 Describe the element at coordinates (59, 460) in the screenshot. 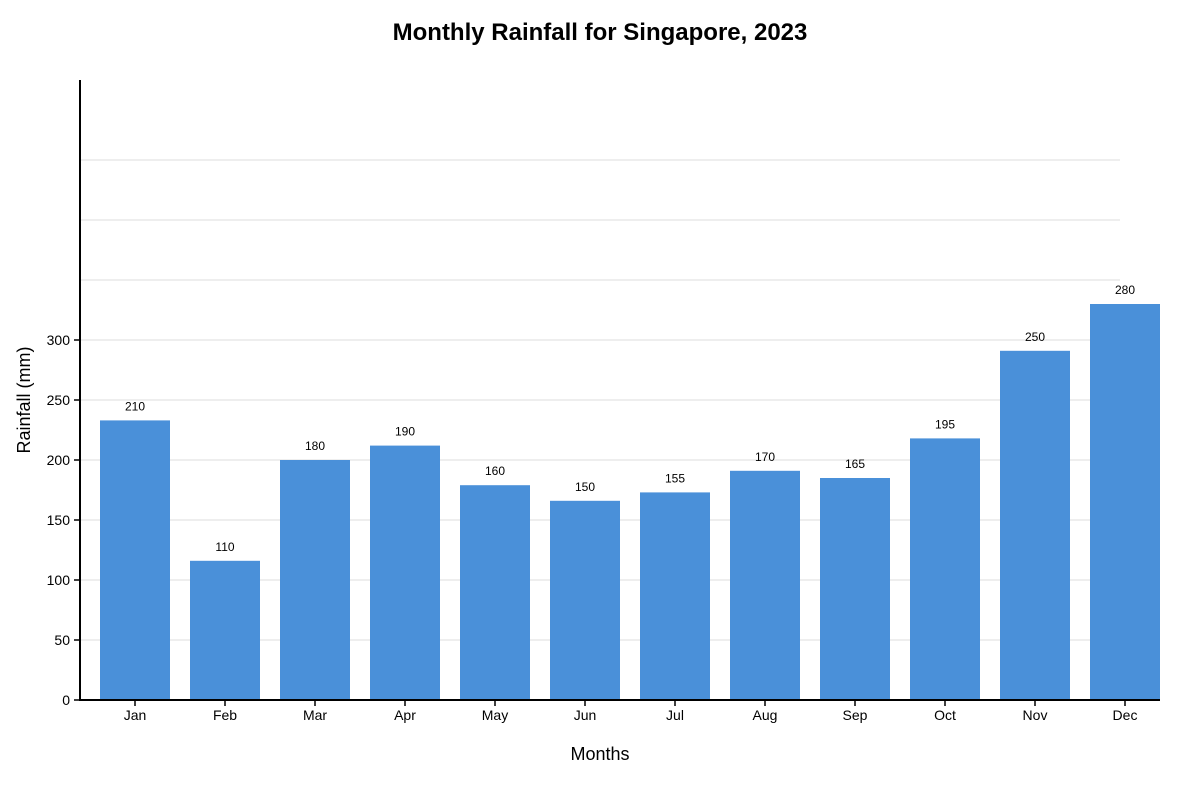

I see `y-tick-label: 200` at that location.